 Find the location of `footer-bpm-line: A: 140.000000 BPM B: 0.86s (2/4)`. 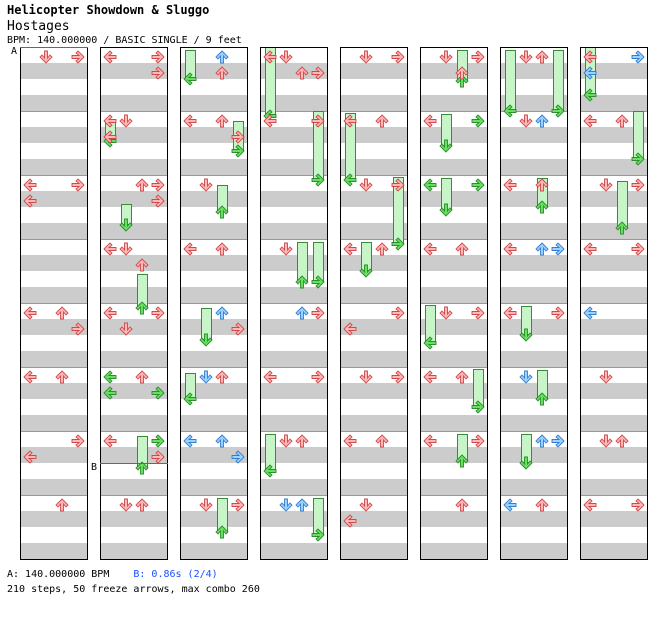

footer-bpm-line: A: 140.000000 BPM B: 0.86s (2/4) is located at coordinates (112, 574).